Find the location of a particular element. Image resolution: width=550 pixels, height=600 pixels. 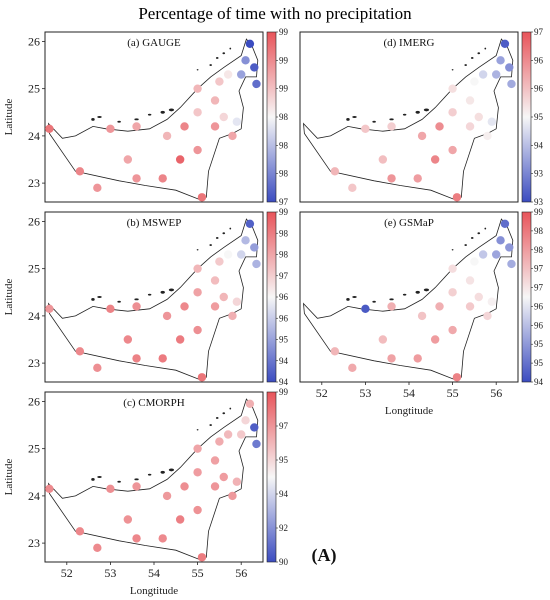

y-axis-label: Latitude is located at coordinates (9, 297).